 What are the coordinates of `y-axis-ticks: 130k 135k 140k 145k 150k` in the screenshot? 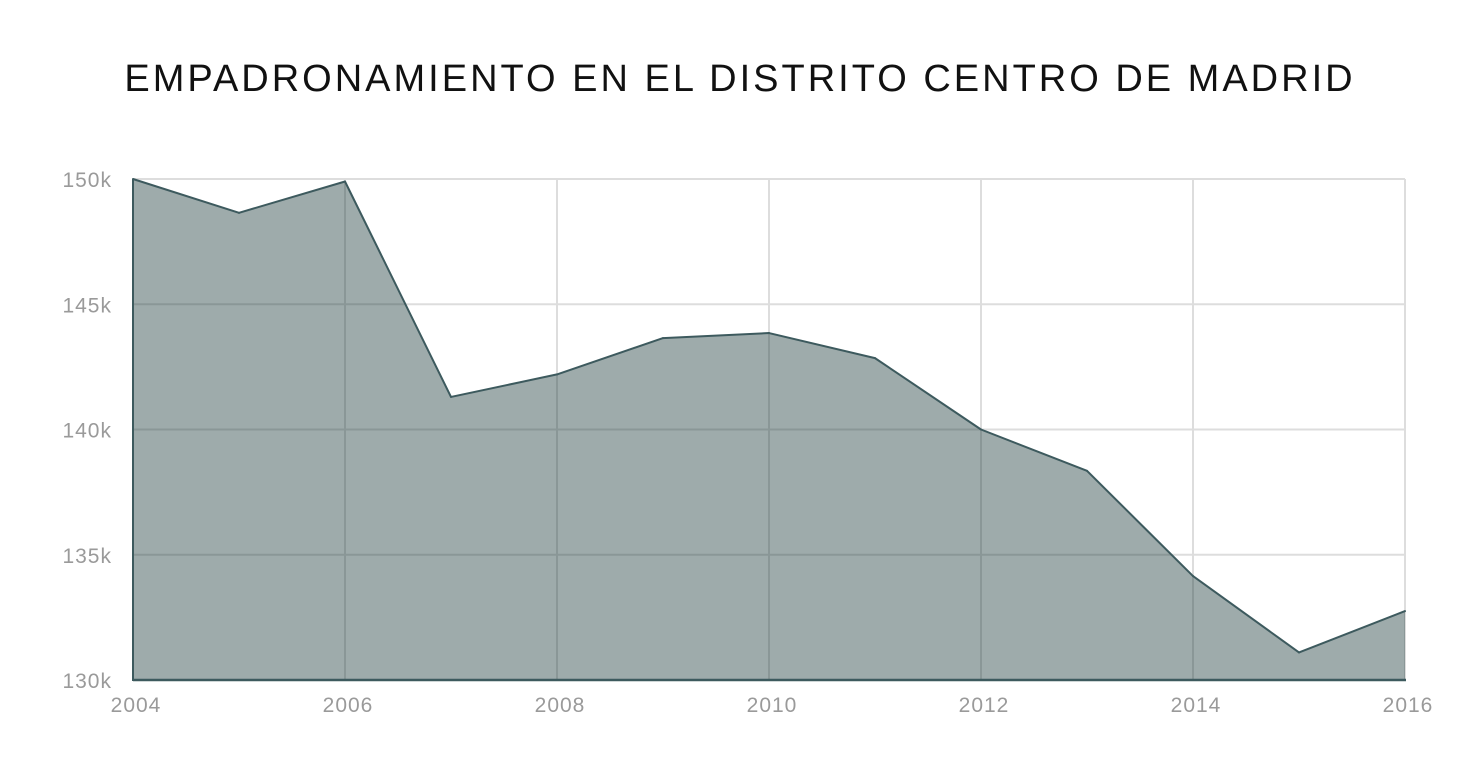 It's located at (87, 431).